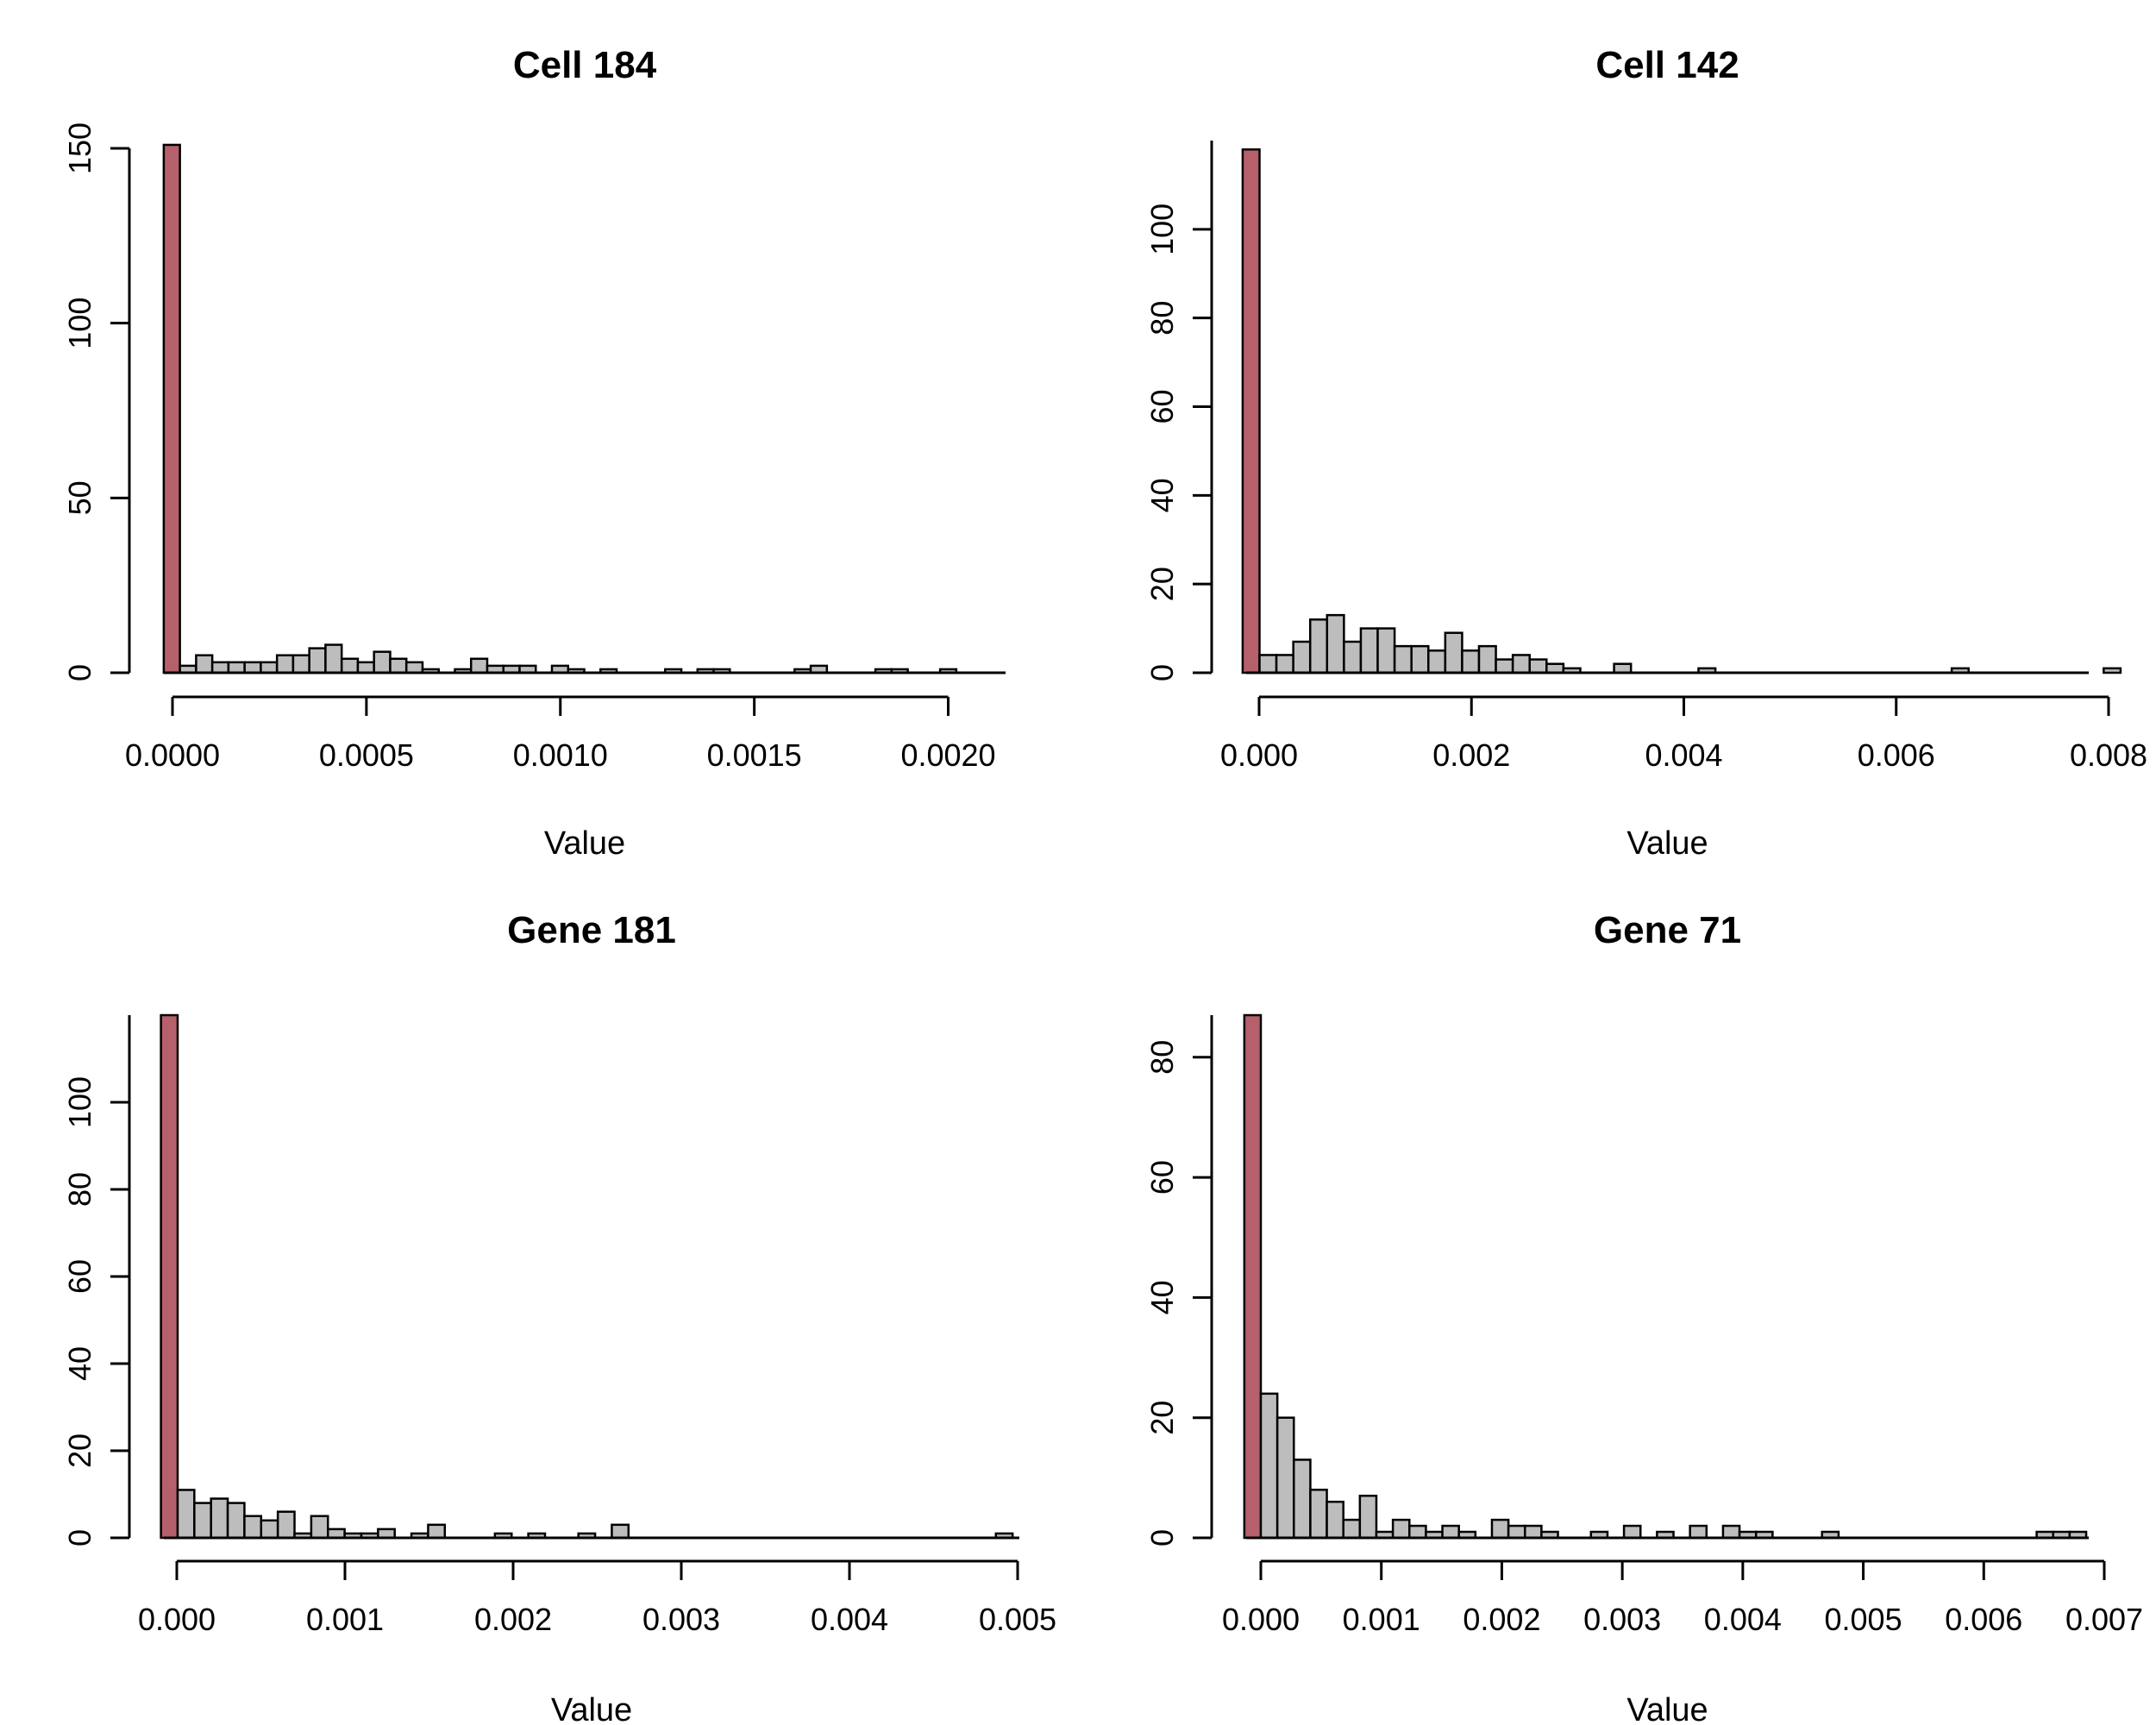  I want to click on x-tick-label: 0.008, so click(2108, 755).